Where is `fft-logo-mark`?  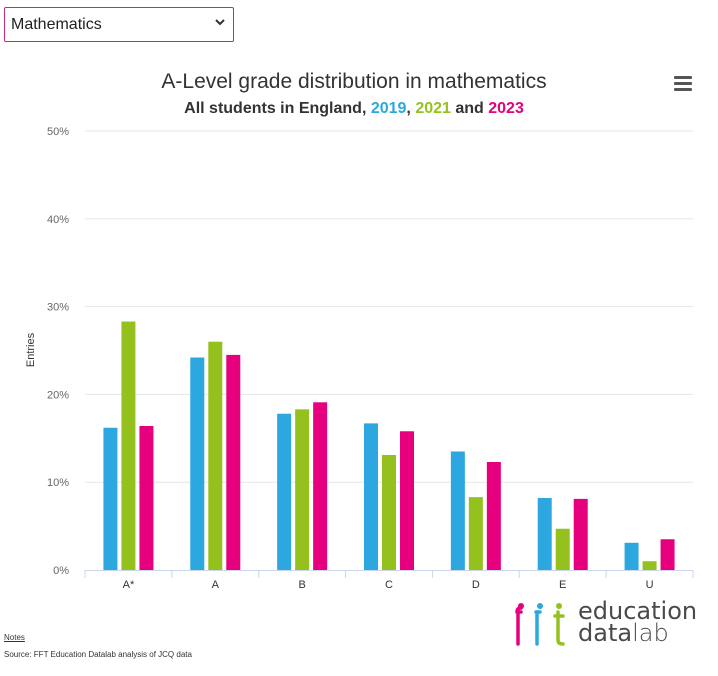
fft-logo-mark is located at coordinates (540, 624).